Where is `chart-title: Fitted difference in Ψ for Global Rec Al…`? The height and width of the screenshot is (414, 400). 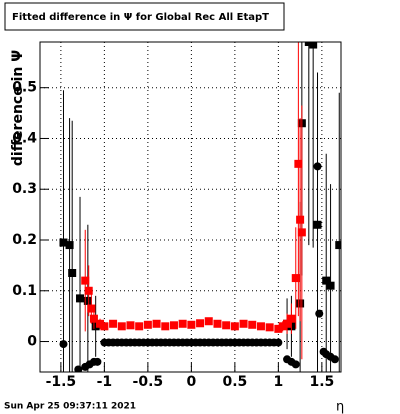 chart-title: Fitted difference in Ψ for Global Rec Al… is located at coordinates (140, 17).